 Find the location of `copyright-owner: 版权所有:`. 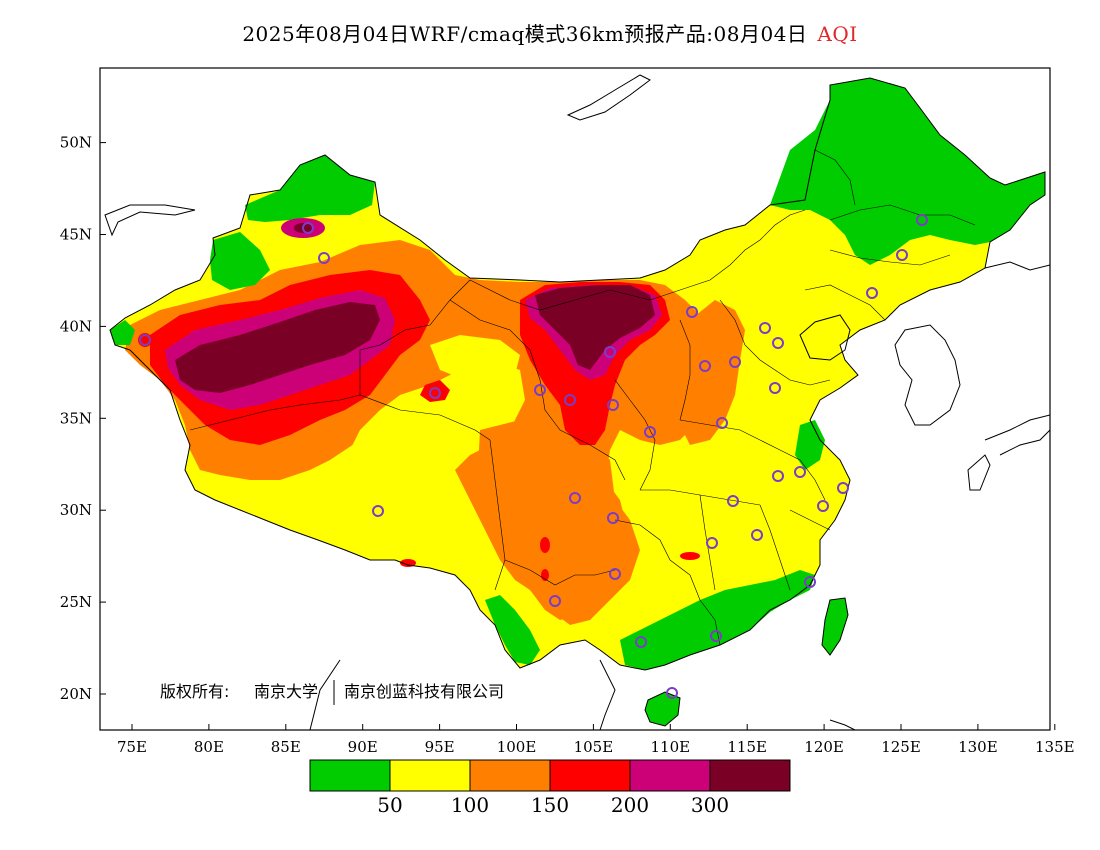

copyright-owner: 版权所有: is located at coordinates (194, 691).